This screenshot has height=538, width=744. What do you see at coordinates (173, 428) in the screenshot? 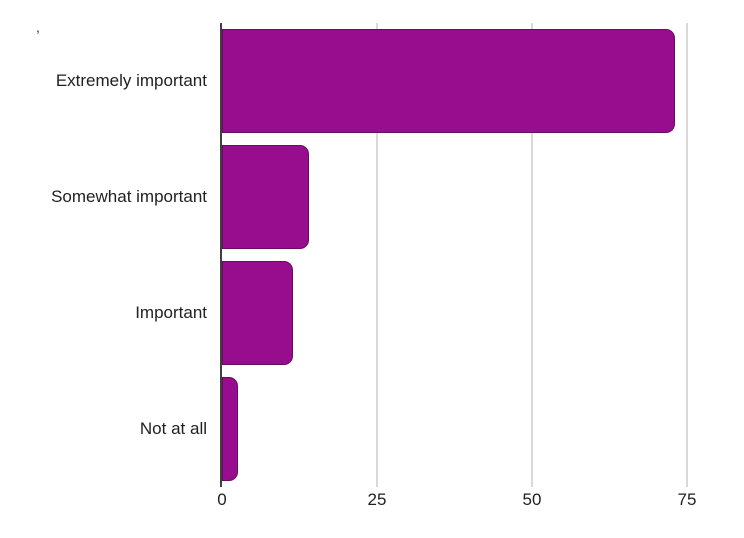
I see `category-label-not-at-all: Not at all` at bounding box center [173, 428].